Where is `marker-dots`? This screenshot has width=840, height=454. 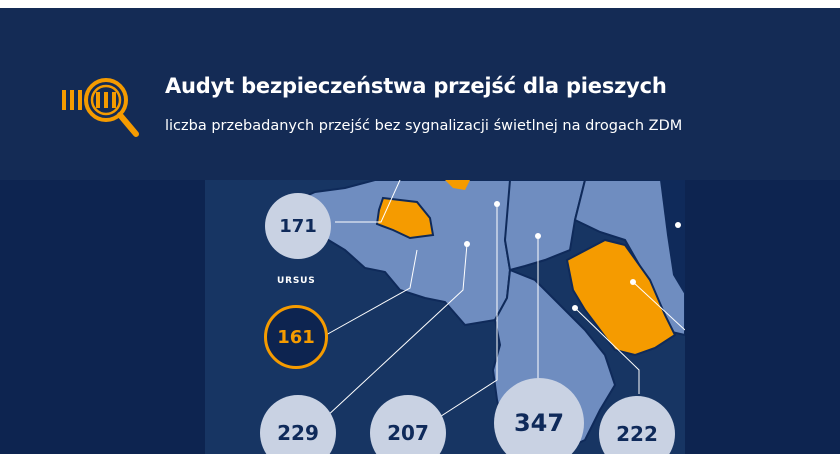
marker-dots is located at coordinates (572, 256).